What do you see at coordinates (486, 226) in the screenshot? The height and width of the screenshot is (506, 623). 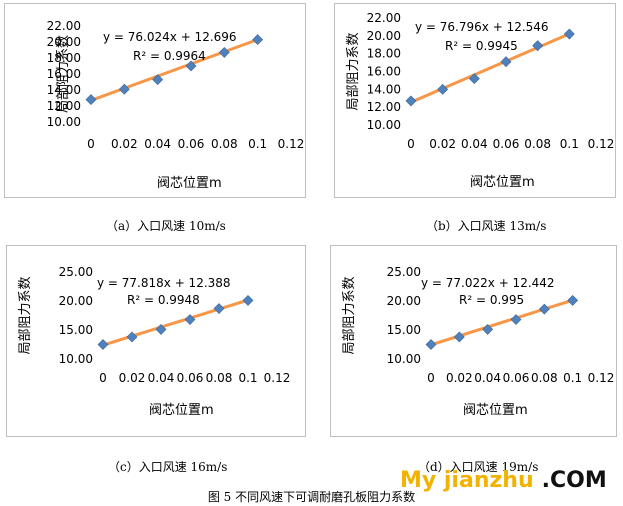 I see `caption-b: （b）入口风速 13m/s` at bounding box center [486, 226].